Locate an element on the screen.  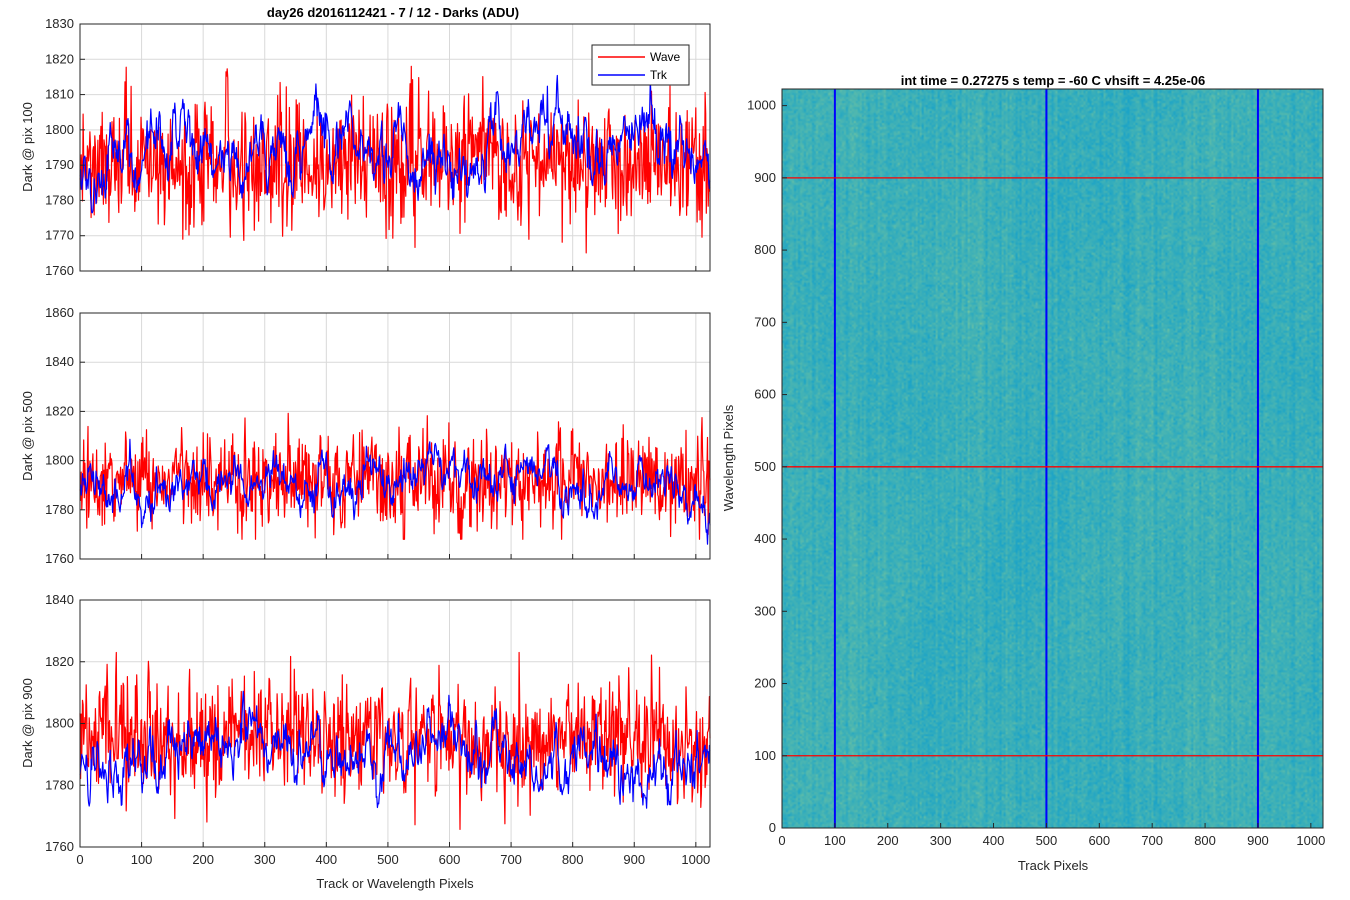
tick-labels: 1760 1780 1800 1820 1840 1860 is located at coordinates (371, 435).